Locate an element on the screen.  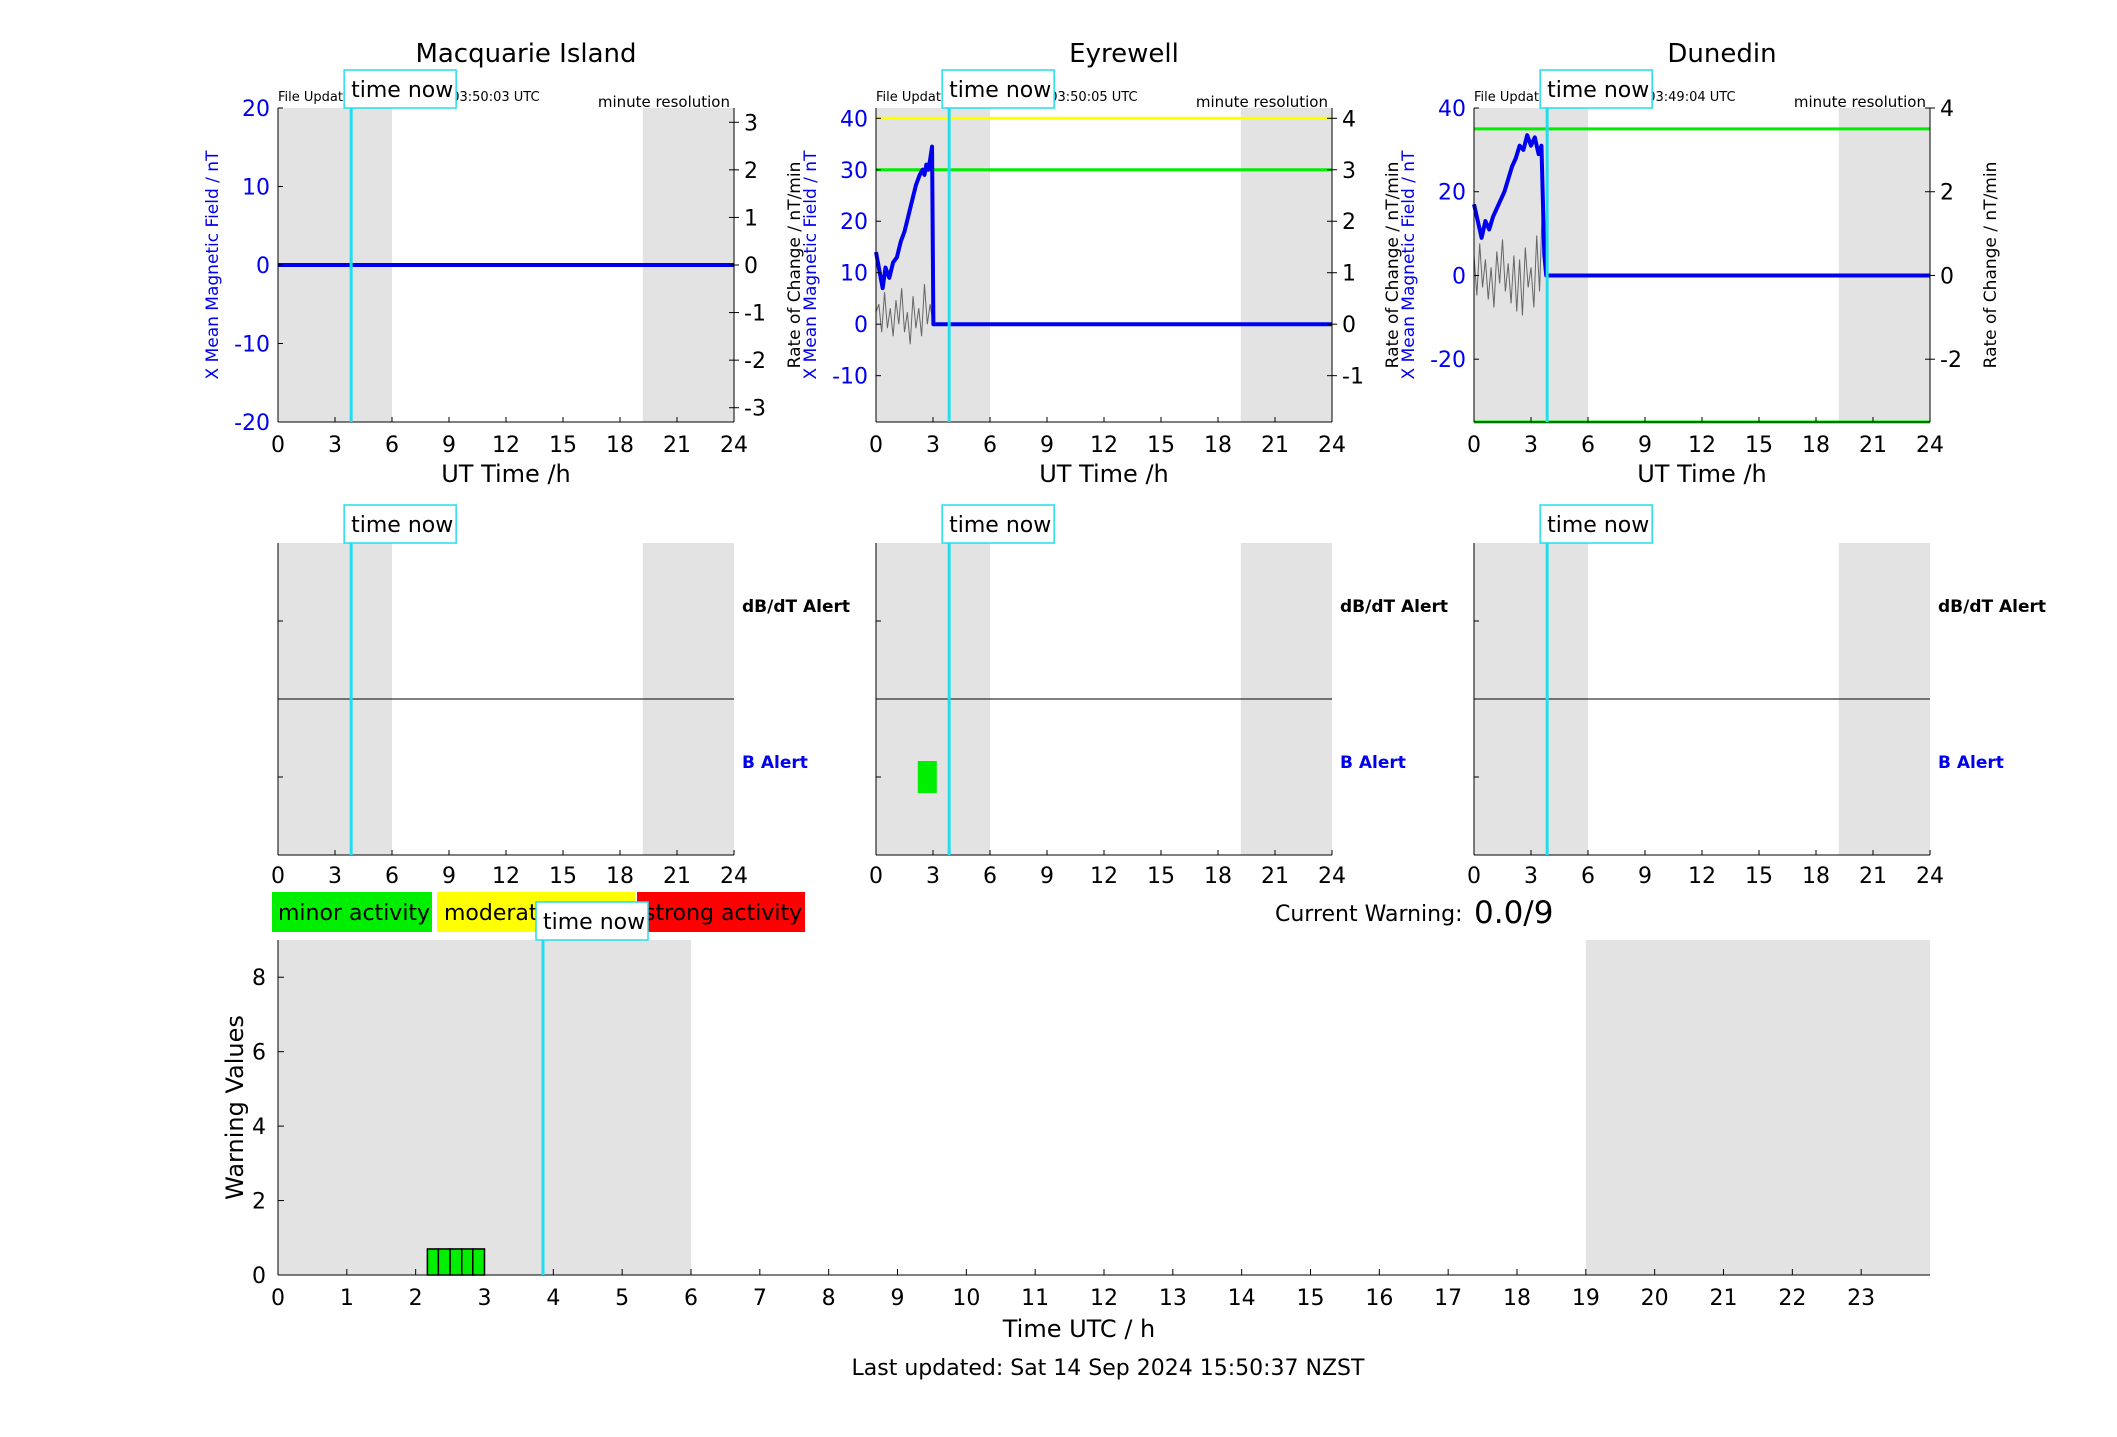
panel-2-ytick-left-label: 20 is located at coordinates (854, 222).